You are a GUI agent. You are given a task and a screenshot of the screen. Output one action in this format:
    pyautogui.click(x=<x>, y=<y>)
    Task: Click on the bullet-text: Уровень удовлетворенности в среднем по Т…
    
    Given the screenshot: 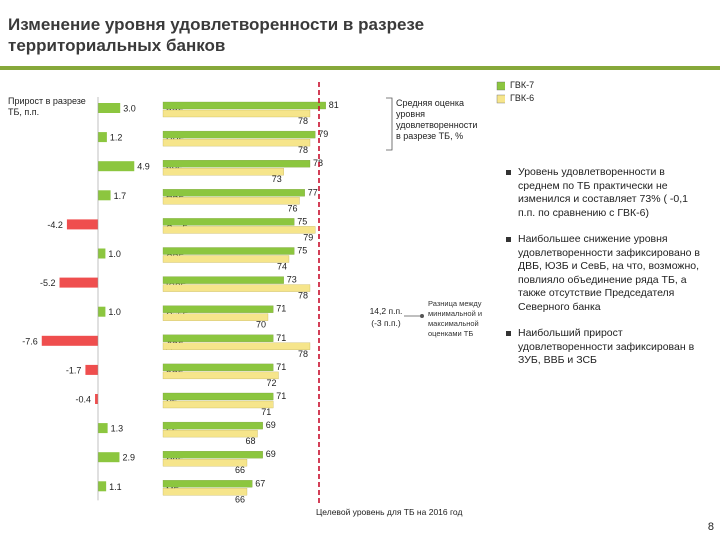 What is the action you would take?
    pyautogui.click(x=603, y=192)
    